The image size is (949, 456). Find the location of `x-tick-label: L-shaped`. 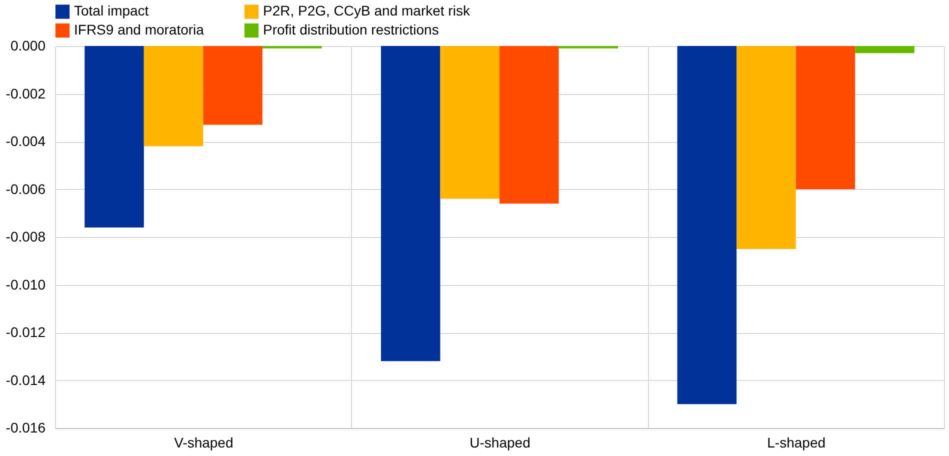

x-tick-label: L-shaped is located at coordinates (796, 442).